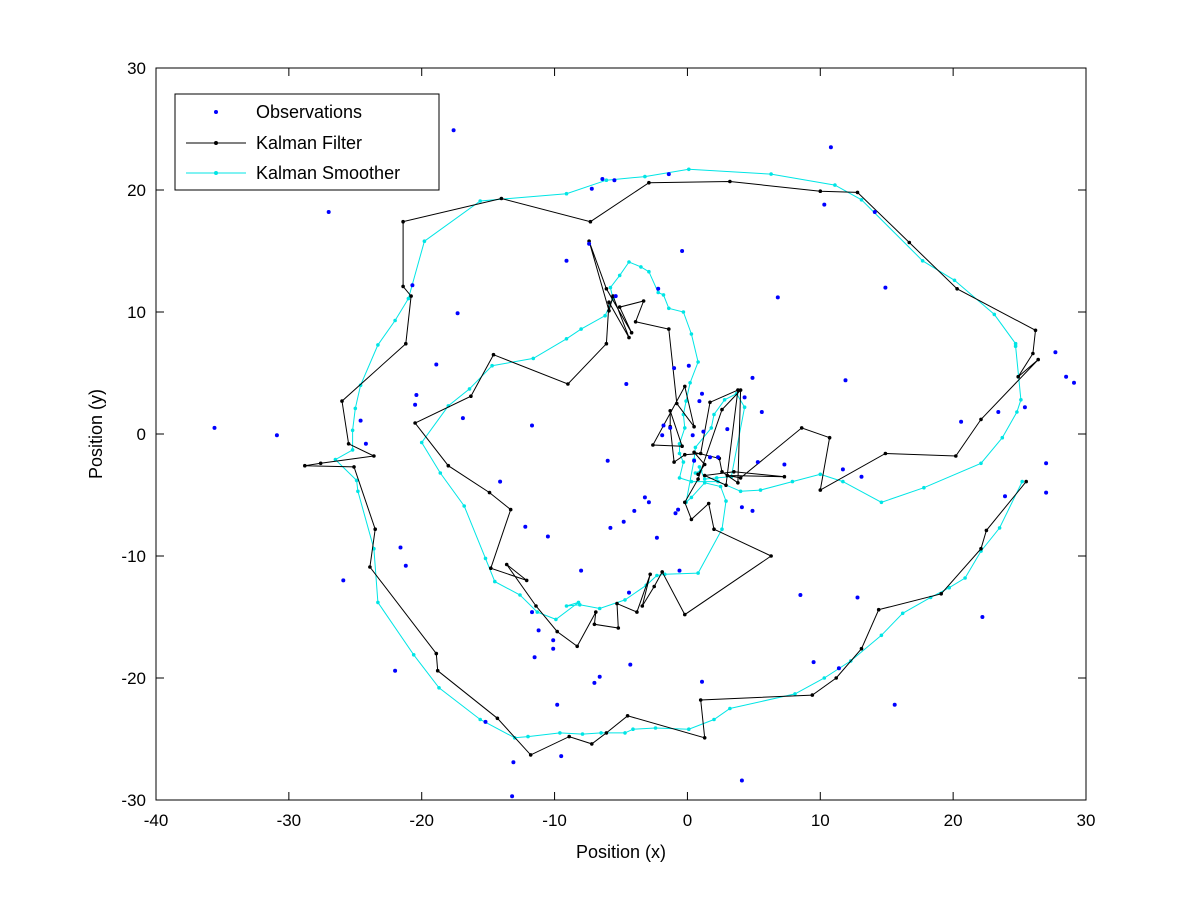 The width and height of the screenshot is (1200, 900). I want to click on y-axis-label: Position (y), so click(96, 434).